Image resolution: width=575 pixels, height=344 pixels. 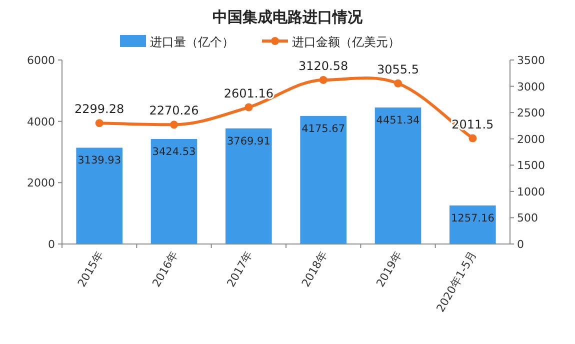 I want to click on y-tick-label: 4000, so click(x=41, y=121).